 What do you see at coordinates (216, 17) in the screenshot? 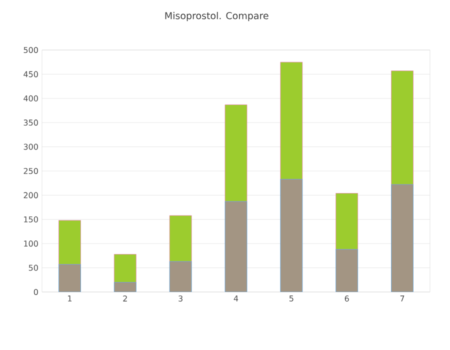
I see `chart-title: Misoprostol. Compare` at bounding box center [216, 17].